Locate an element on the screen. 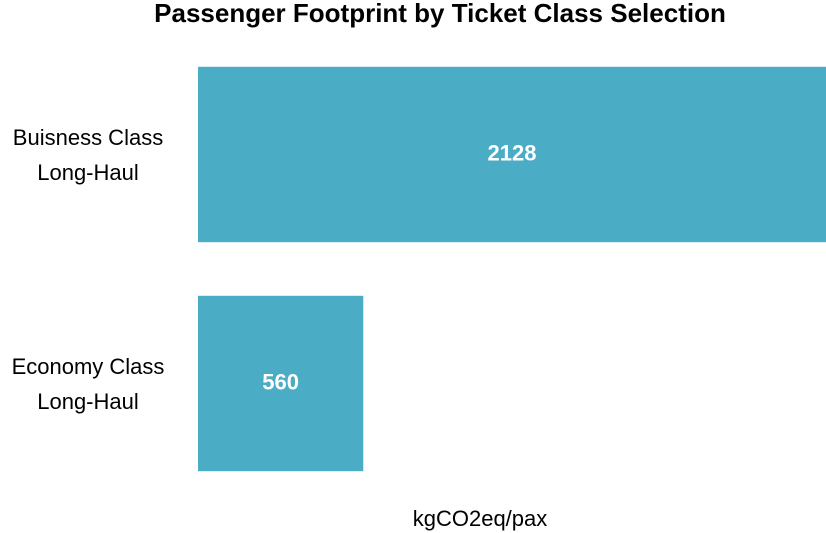  bar is located at coordinates (281, 383).